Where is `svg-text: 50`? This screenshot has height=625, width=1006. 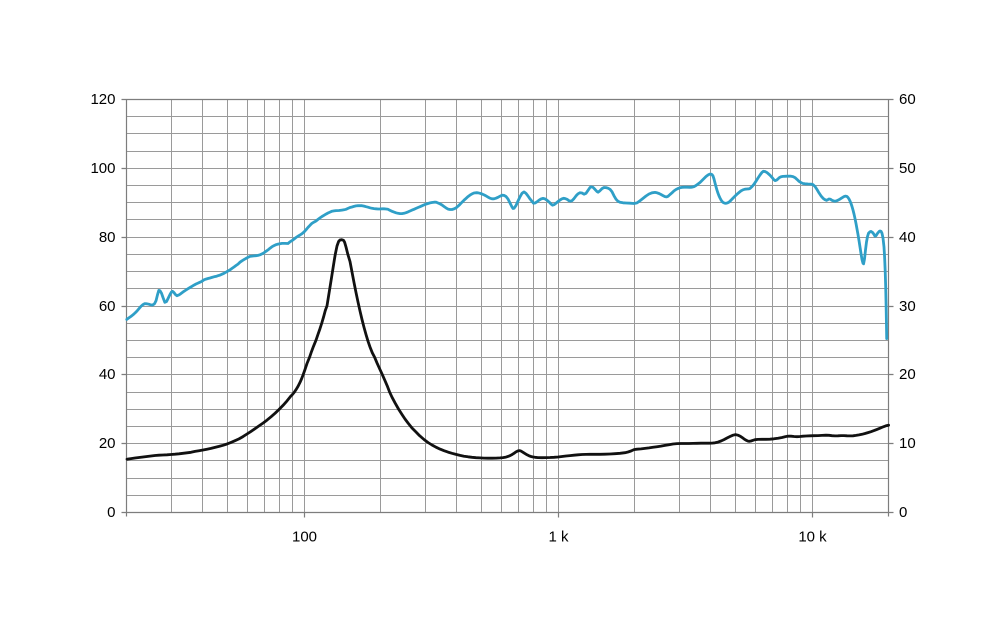
svg-text: 50 is located at coordinates (907, 168).